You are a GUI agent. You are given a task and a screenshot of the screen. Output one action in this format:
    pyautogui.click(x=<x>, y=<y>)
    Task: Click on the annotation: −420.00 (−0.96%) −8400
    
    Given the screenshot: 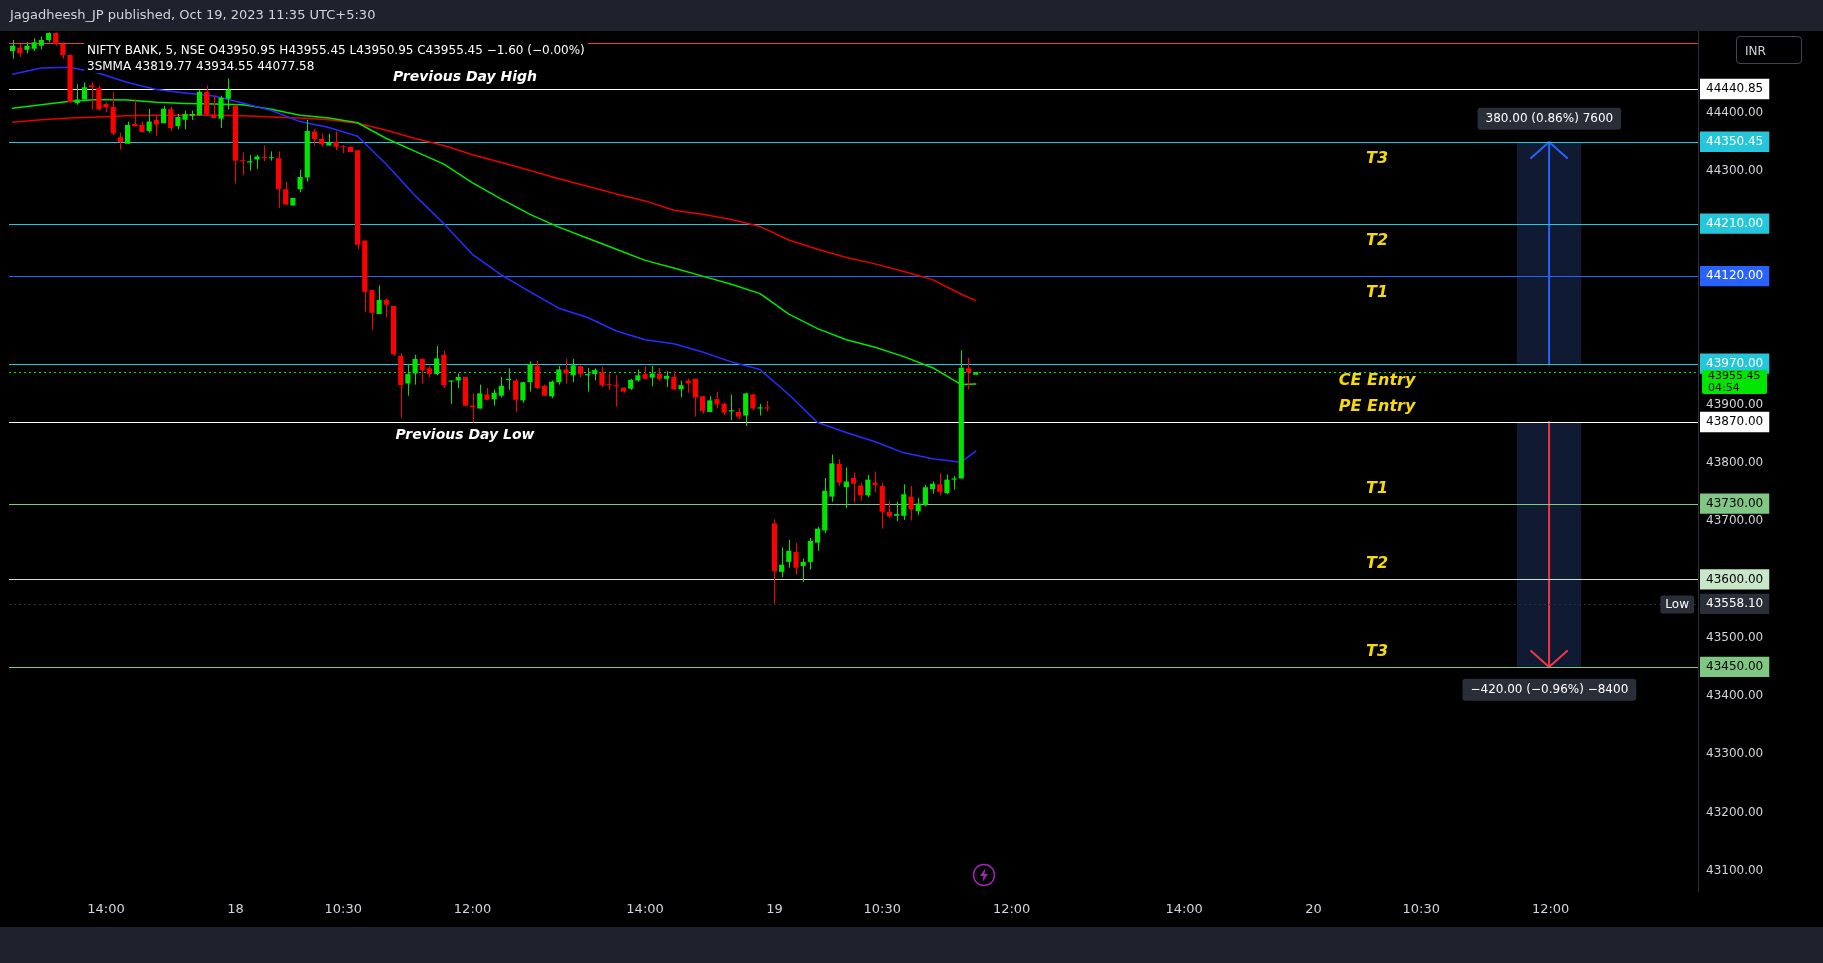 What is the action you would take?
    pyautogui.click(x=1549, y=689)
    